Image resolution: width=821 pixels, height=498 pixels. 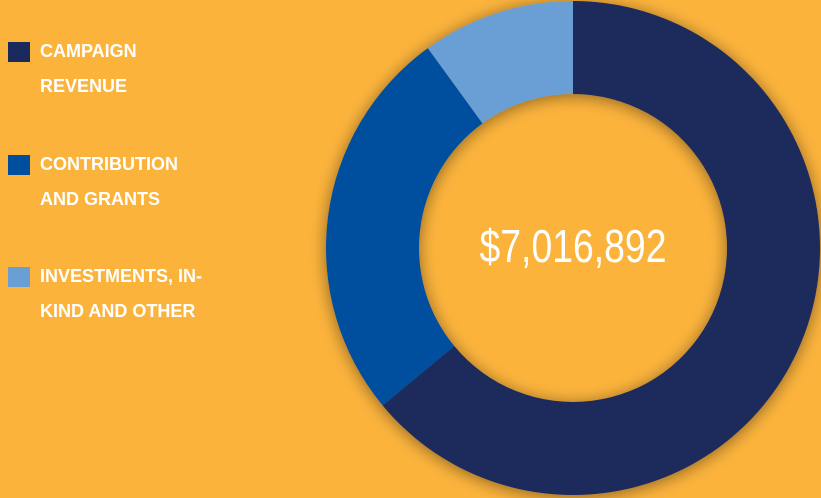 I want to click on legend-label: CAMPAIGN REVENUE, so click(x=88, y=68).